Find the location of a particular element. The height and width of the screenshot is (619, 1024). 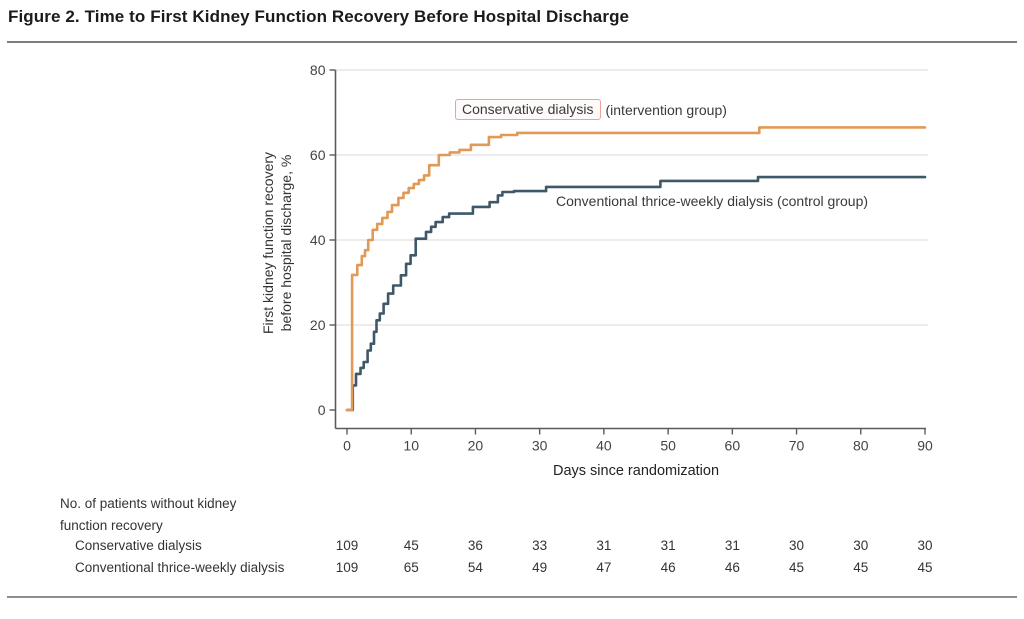

y-axis-title-line1: First kidney function recovery is located at coordinates (268, 243).